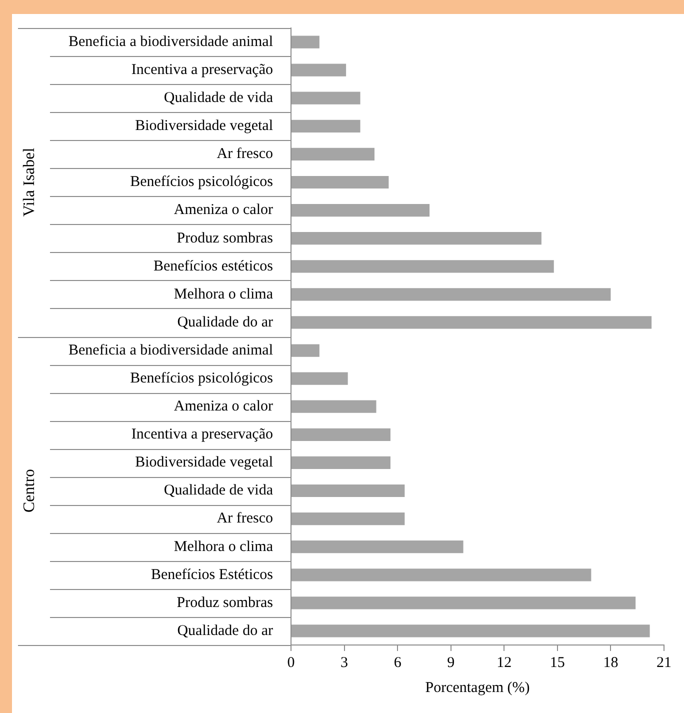  I want to click on x-tick-label: 9, so click(451, 662).